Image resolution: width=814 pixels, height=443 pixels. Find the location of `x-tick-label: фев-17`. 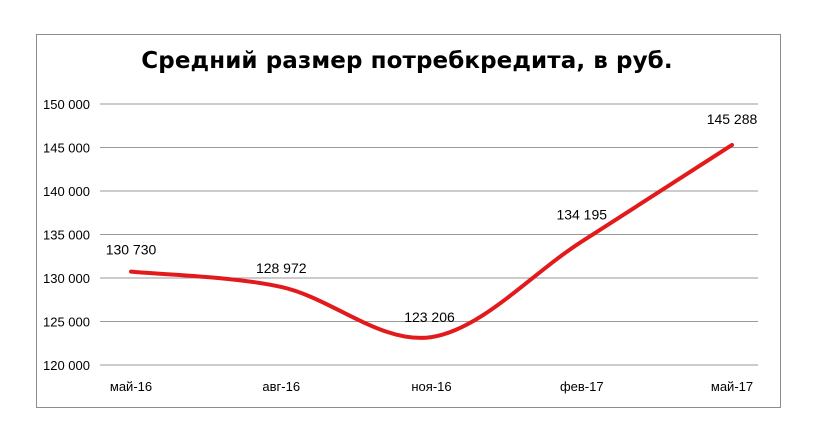

x-tick-label: фев-17 is located at coordinates (582, 386).